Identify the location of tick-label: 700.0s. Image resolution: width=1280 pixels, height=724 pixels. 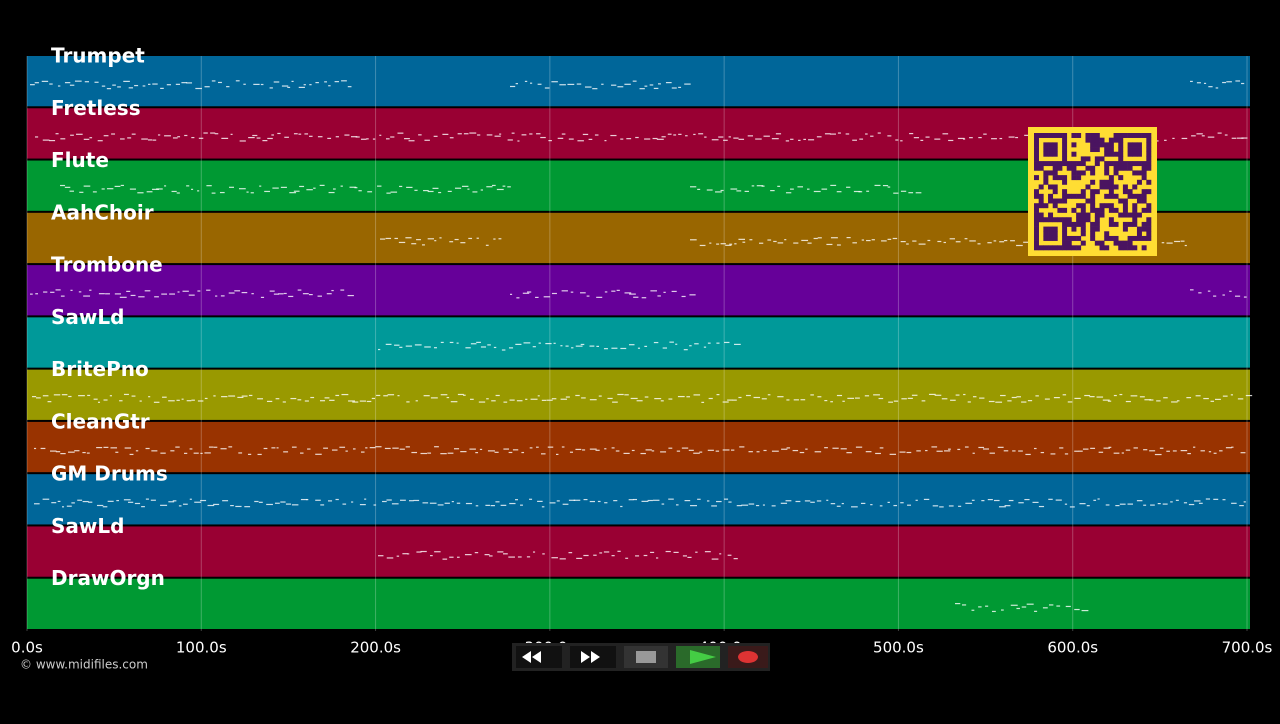
(1247, 648).